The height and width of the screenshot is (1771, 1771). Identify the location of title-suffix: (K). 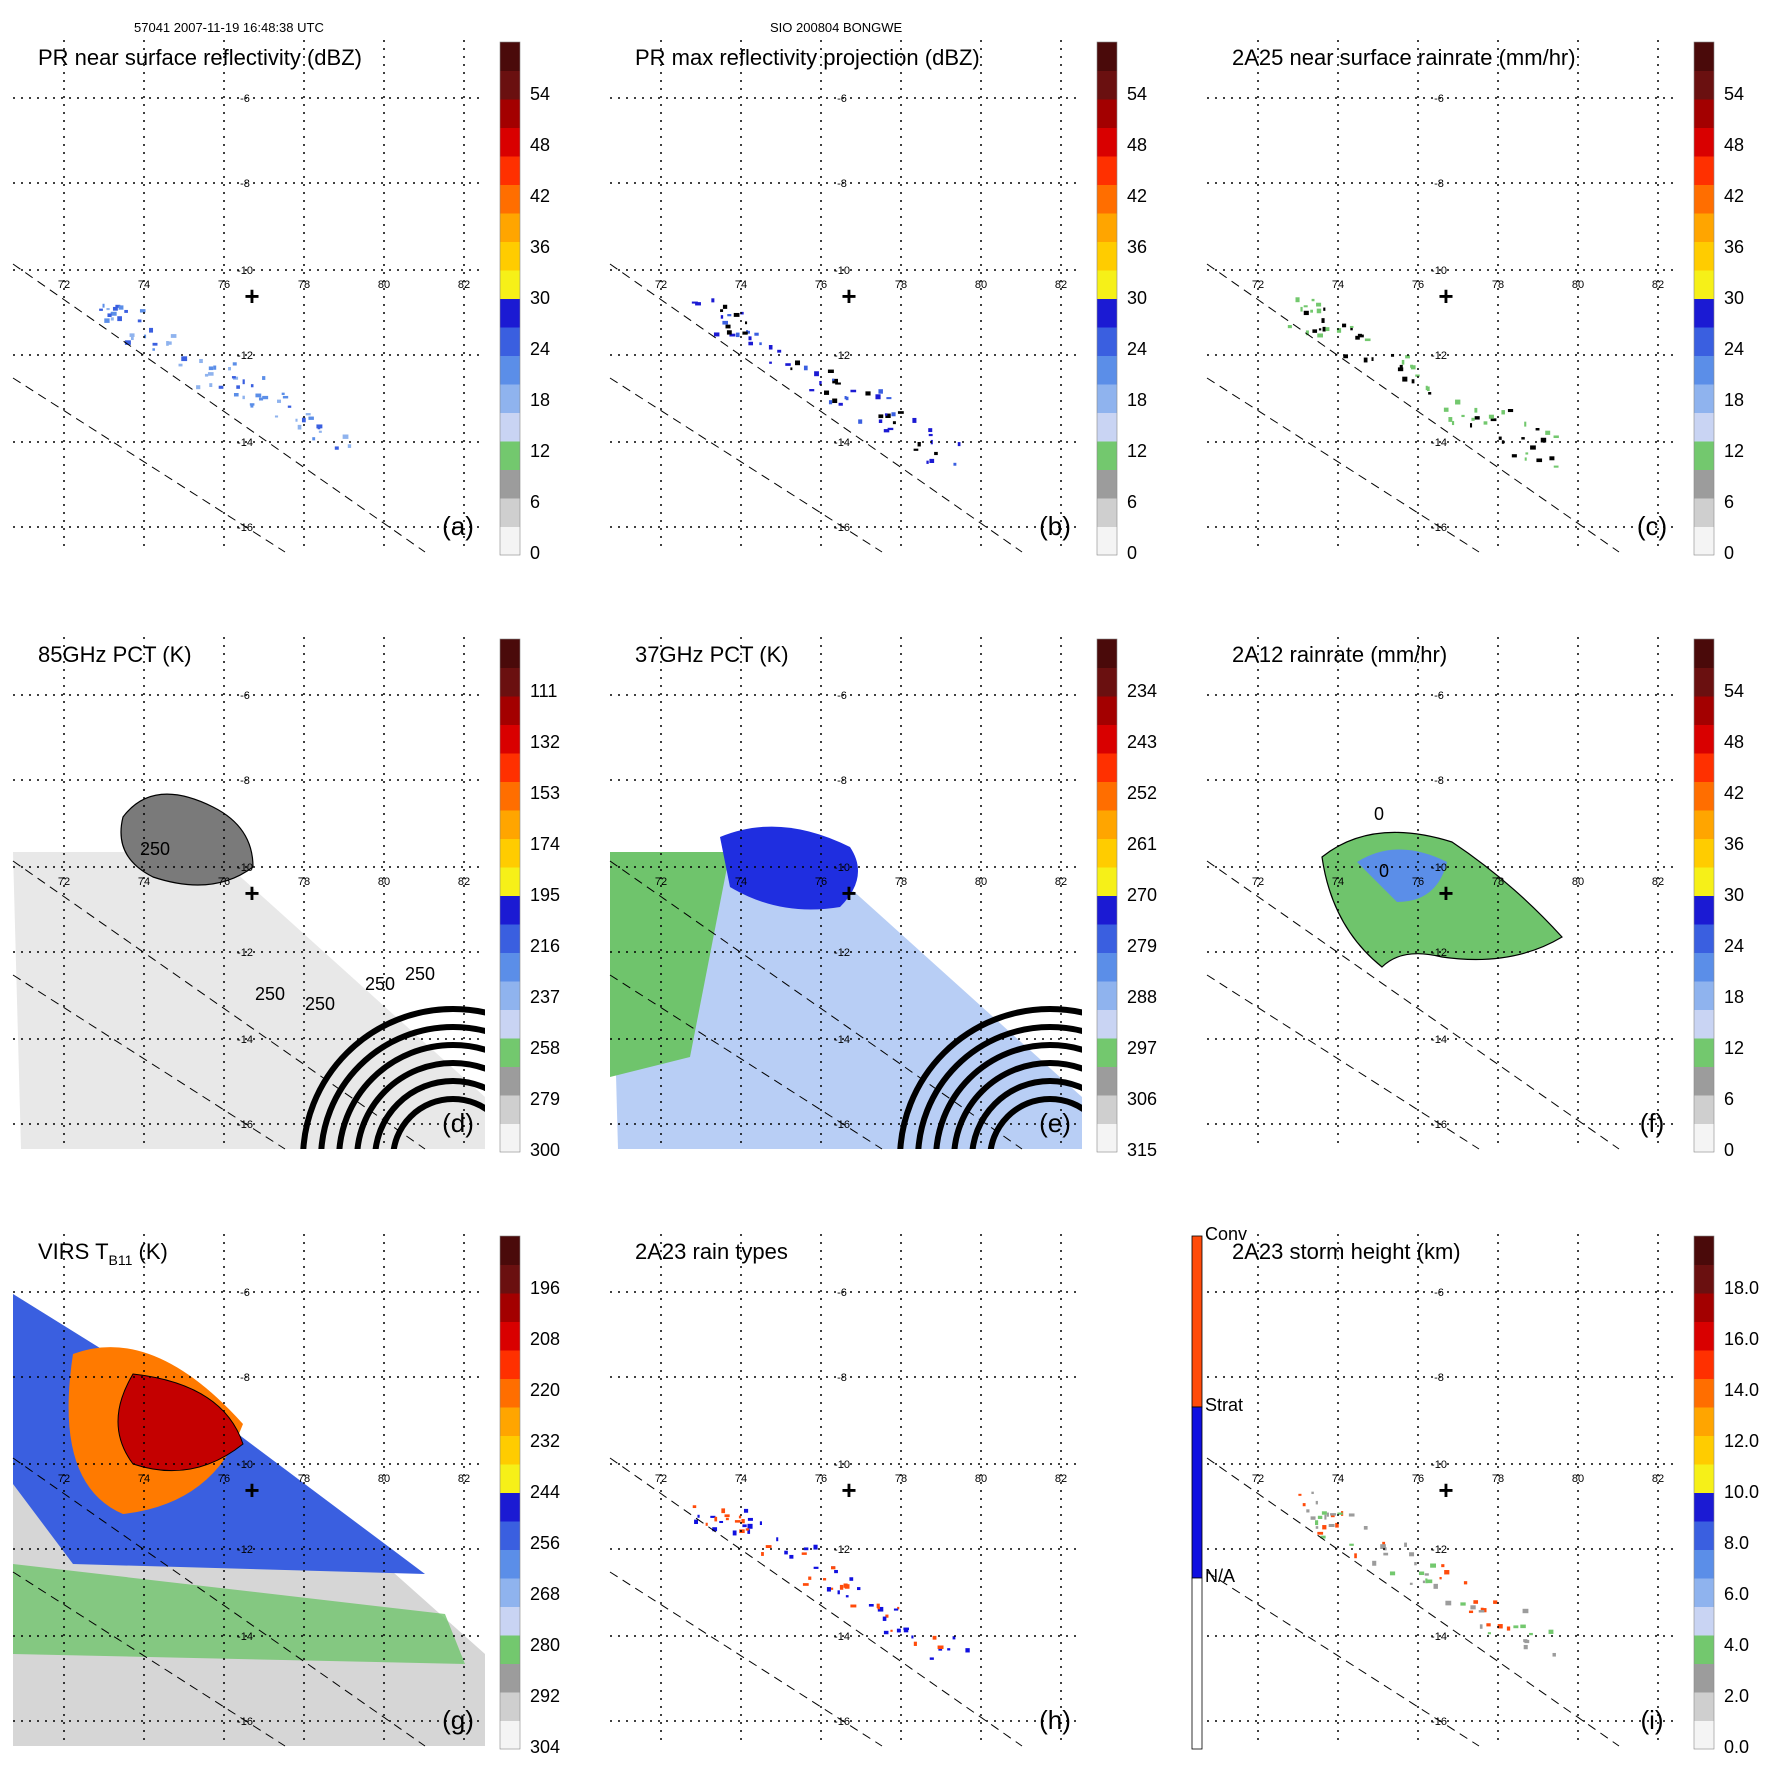
(149, 1251).